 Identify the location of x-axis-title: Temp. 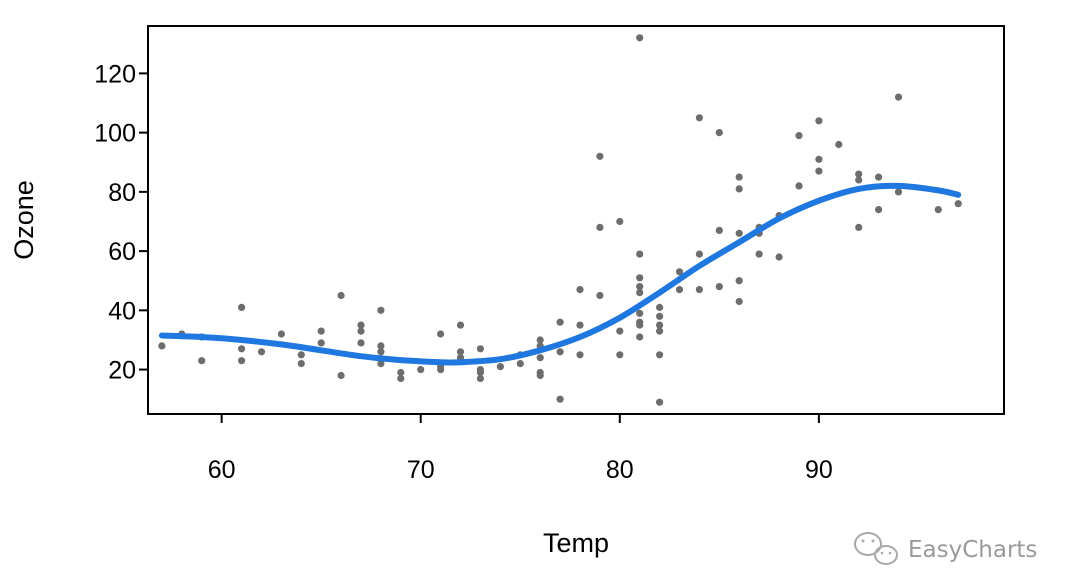
(576, 543).